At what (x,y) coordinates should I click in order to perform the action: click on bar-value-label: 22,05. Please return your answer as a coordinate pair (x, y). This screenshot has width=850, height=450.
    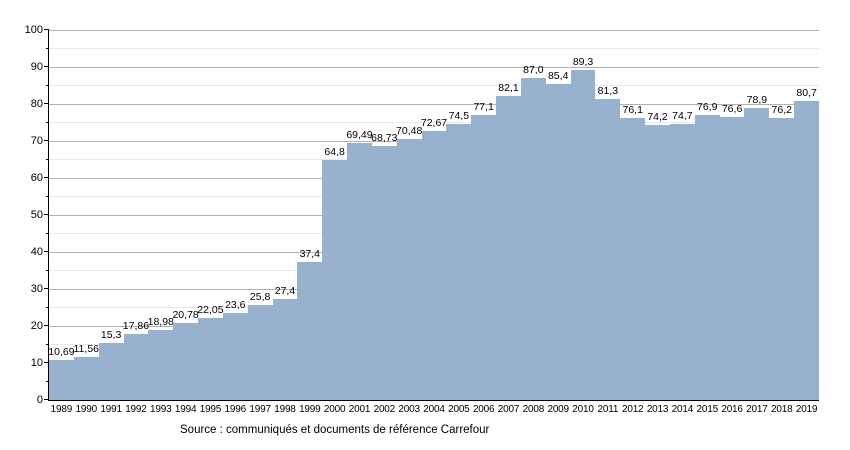
    Looking at the image, I should click on (210, 310).